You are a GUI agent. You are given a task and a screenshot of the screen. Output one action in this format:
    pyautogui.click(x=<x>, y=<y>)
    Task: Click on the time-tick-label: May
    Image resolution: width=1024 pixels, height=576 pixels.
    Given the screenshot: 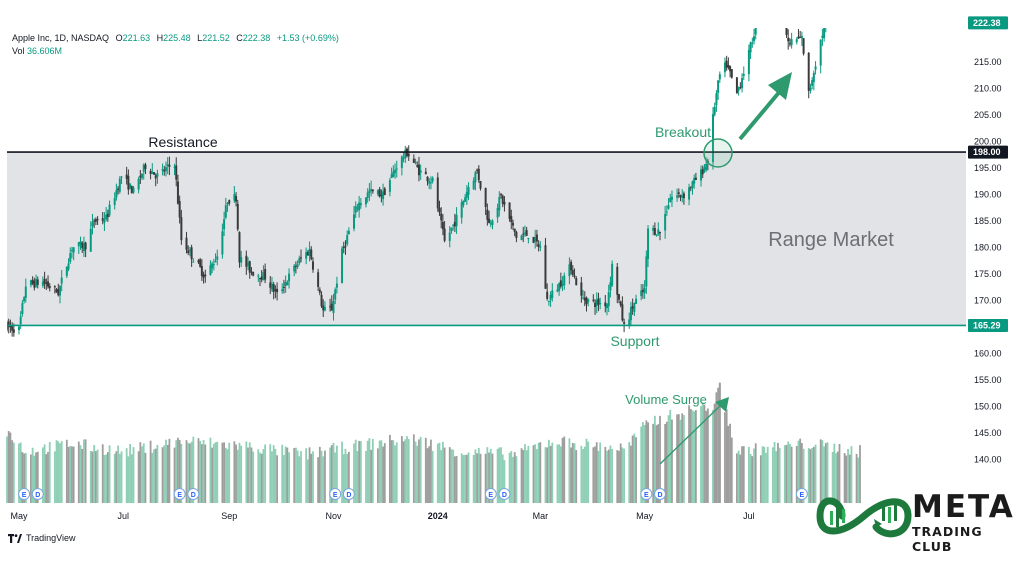 What is the action you would take?
    pyautogui.click(x=645, y=516)
    